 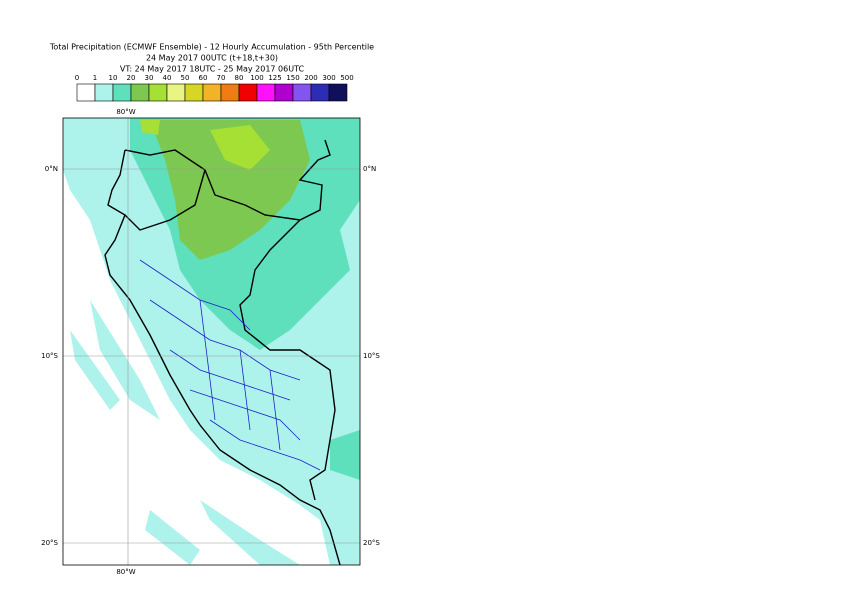 I want to click on legend-label: 80, so click(x=239, y=78).